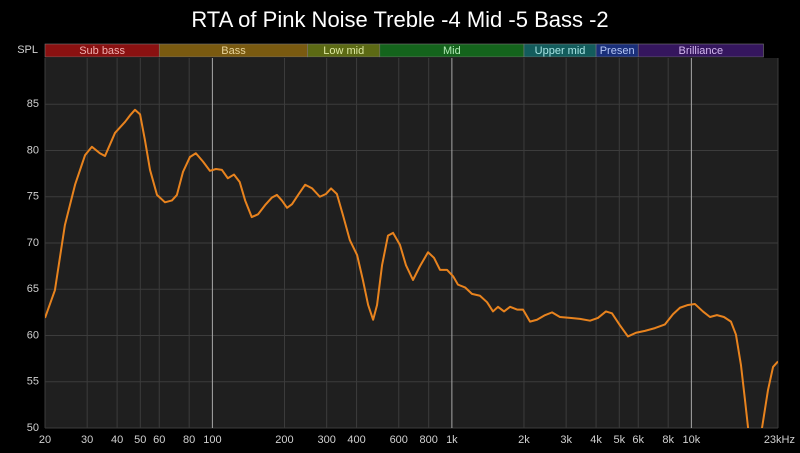 The width and height of the screenshot is (800, 453). I want to click on band-label: Sub bass, so click(102, 51).